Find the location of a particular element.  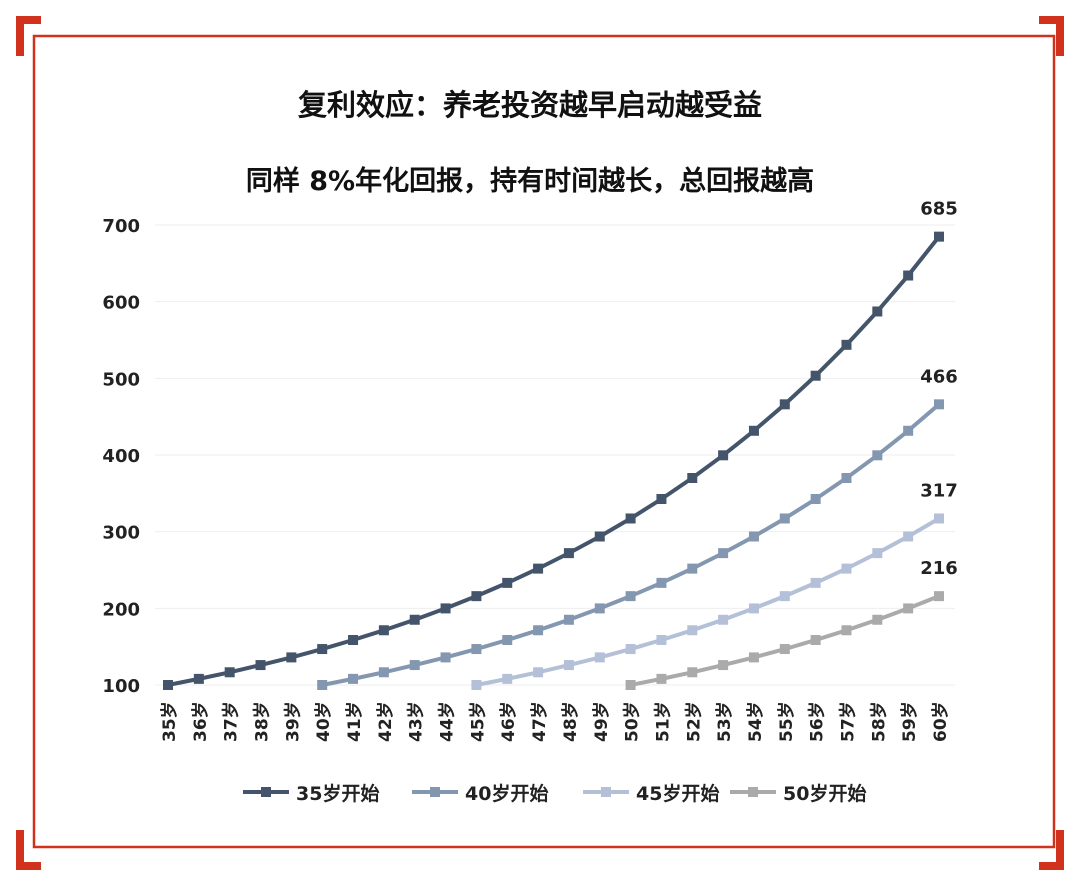

x-tick-label: 50岁 is located at coordinates (632, 721).